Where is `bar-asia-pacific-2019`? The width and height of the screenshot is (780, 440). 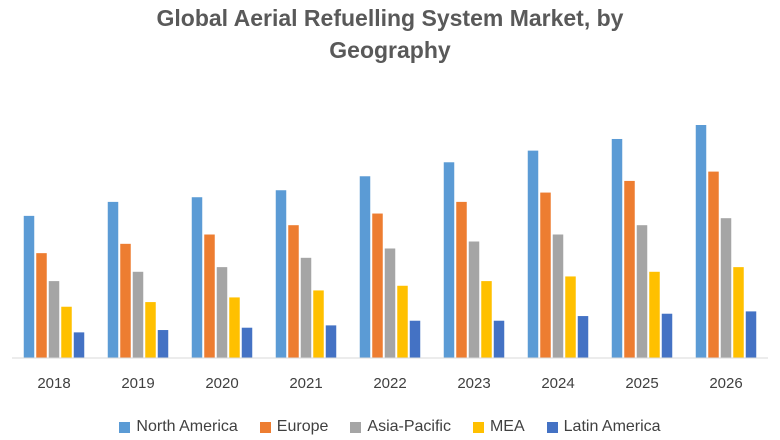 bar-asia-pacific-2019 is located at coordinates (138, 314).